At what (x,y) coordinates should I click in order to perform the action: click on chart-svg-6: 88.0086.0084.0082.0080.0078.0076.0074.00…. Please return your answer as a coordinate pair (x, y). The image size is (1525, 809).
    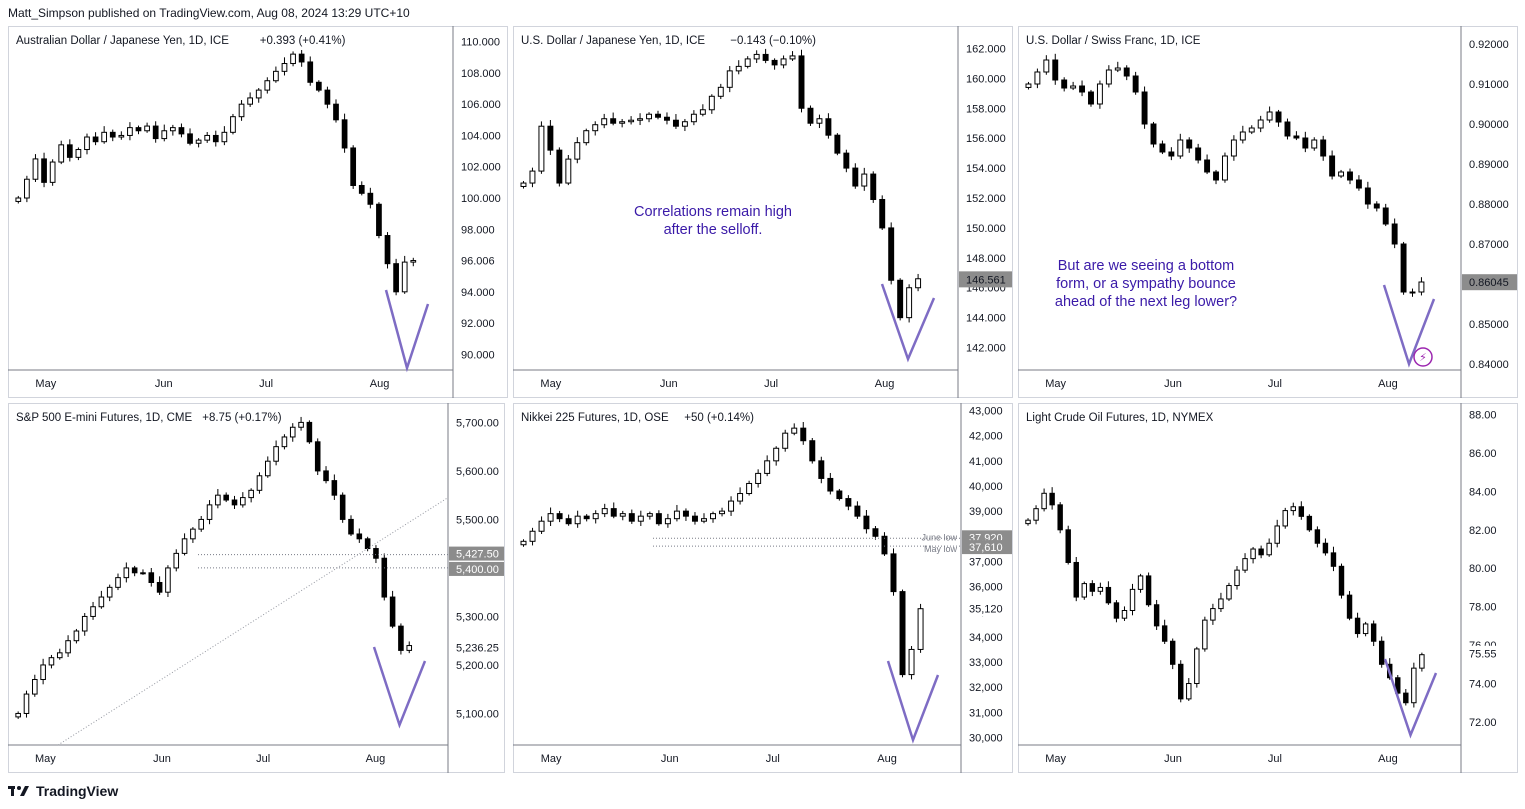
    Looking at the image, I should click on (1268, 588).